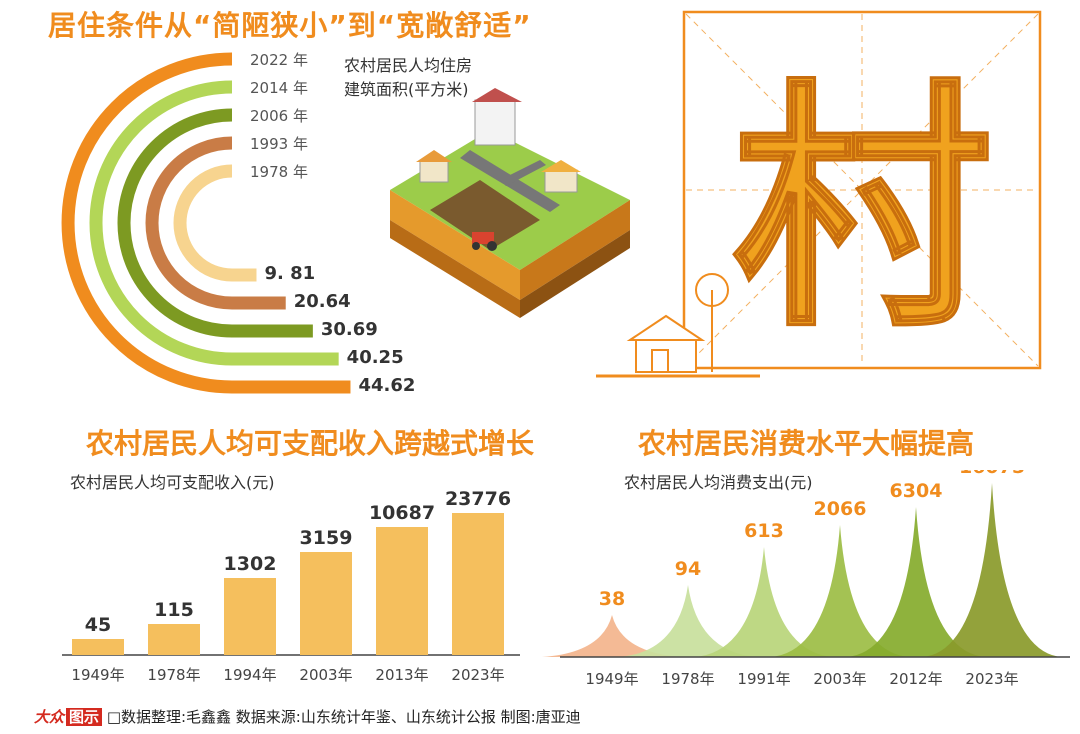 Image resolution: width=1080 pixels, height=734 pixels. Describe the element at coordinates (173, 675) in the screenshot. I see `income-year-label: 1978年` at that location.